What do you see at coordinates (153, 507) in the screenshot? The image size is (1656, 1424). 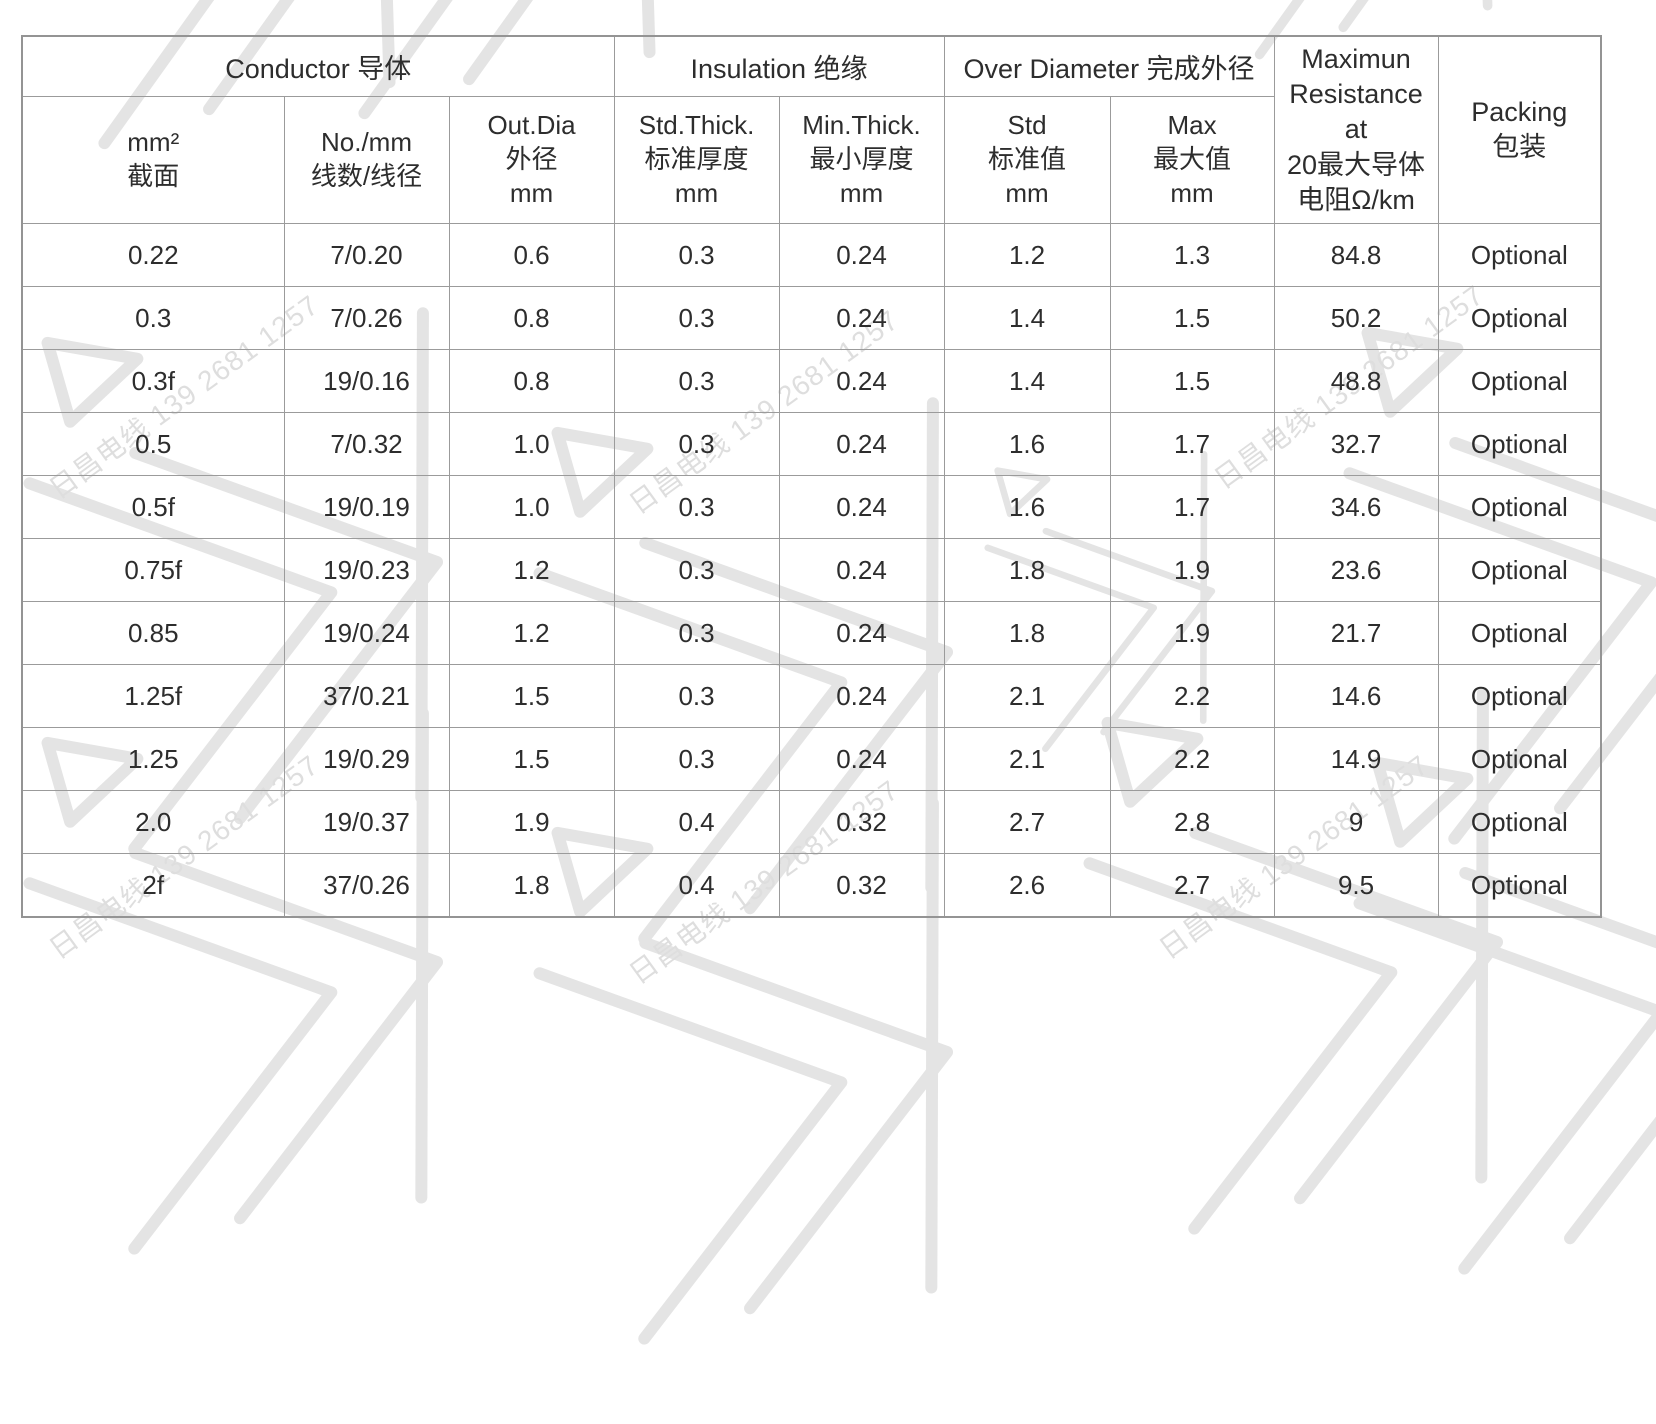 I see `table-cell: 0.5f` at bounding box center [153, 507].